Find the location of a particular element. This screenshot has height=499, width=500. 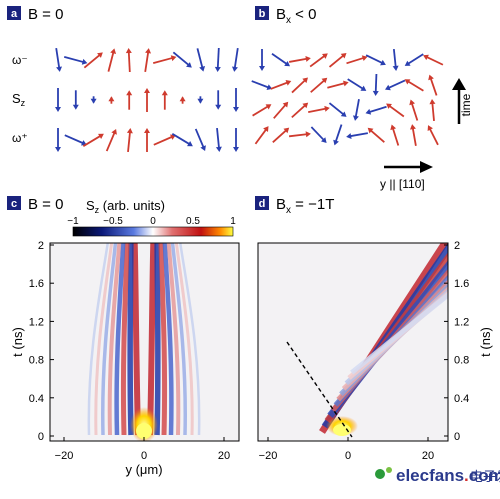

panel-b-title: Bx < 0 is located at coordinates (296, 16).